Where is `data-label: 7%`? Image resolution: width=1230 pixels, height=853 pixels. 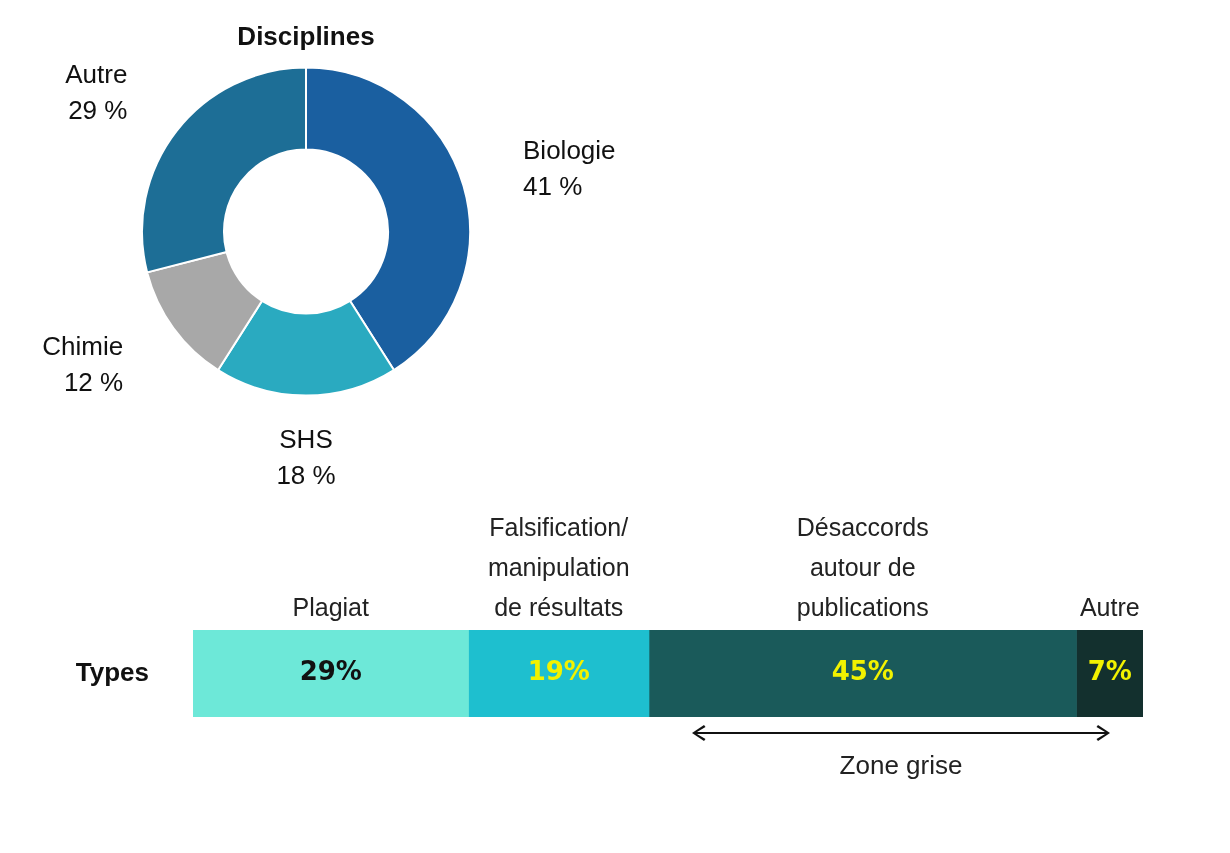 data-label: 7% is located at coordinates (1109, 671).